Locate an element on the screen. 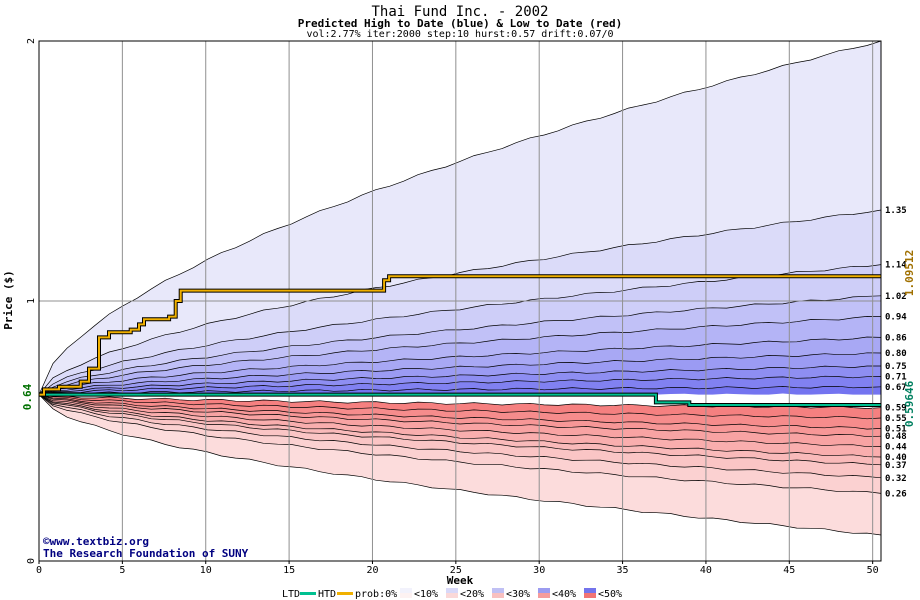 Image resolution: width=920 pixels, height=600 pixels. y-tick-label: 1 is located at coordinates (31, 301).